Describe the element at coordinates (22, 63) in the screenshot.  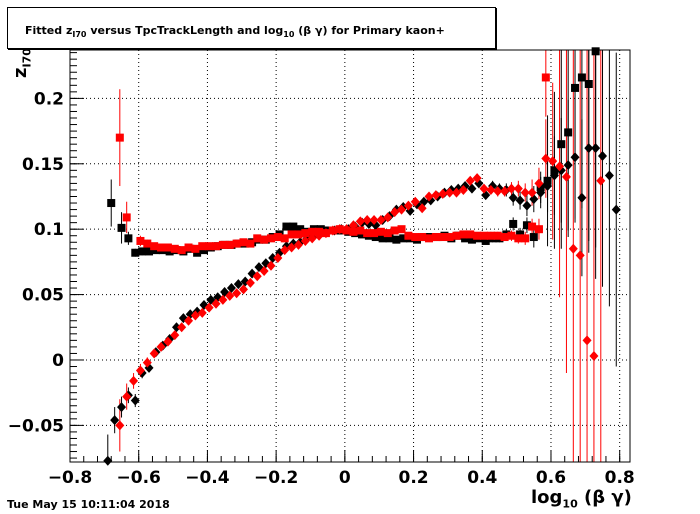
I see `y-axis-label: zI70` at that location.